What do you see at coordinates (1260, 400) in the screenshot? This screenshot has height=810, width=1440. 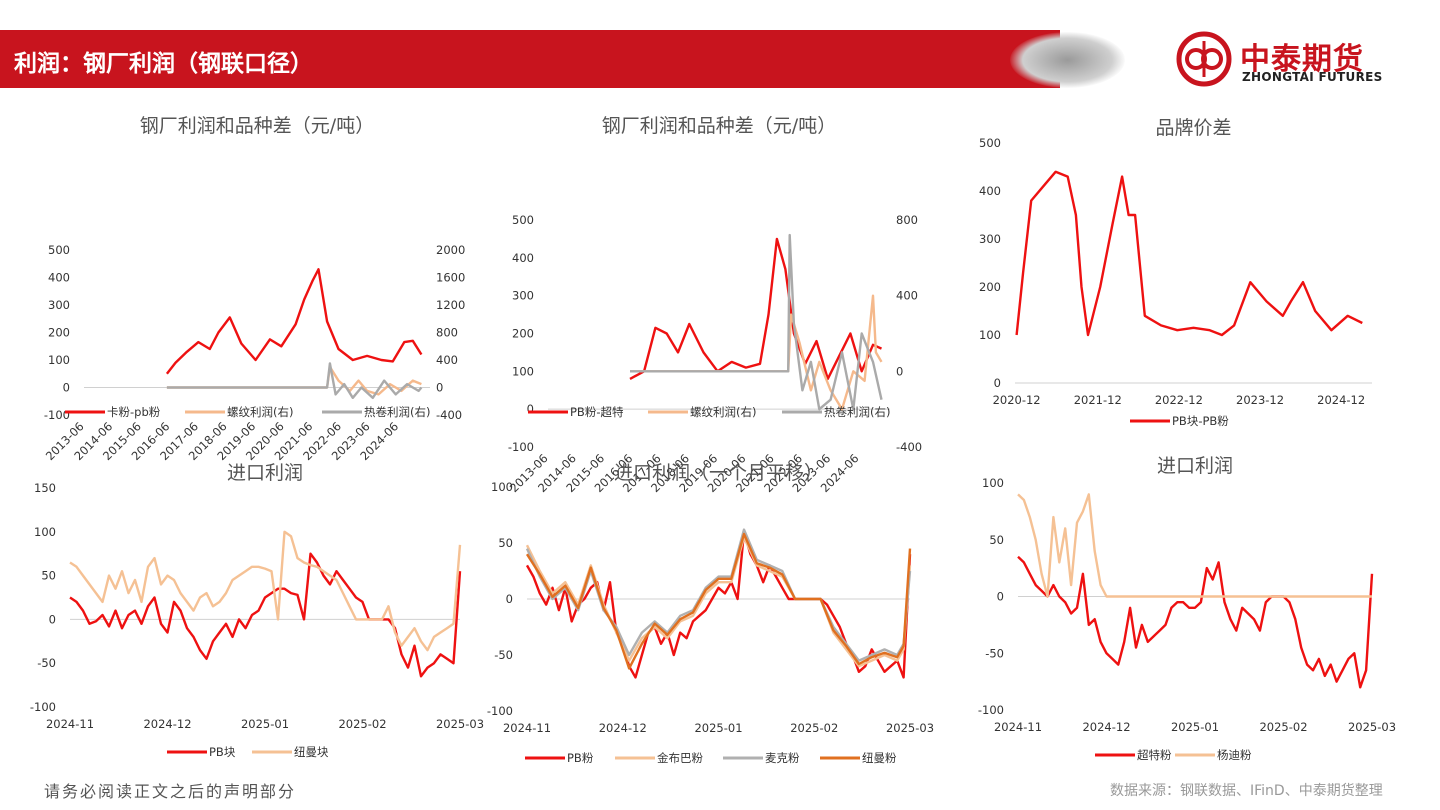 I see `x-tick: 2023-12` at bounding box center [1260, 400].